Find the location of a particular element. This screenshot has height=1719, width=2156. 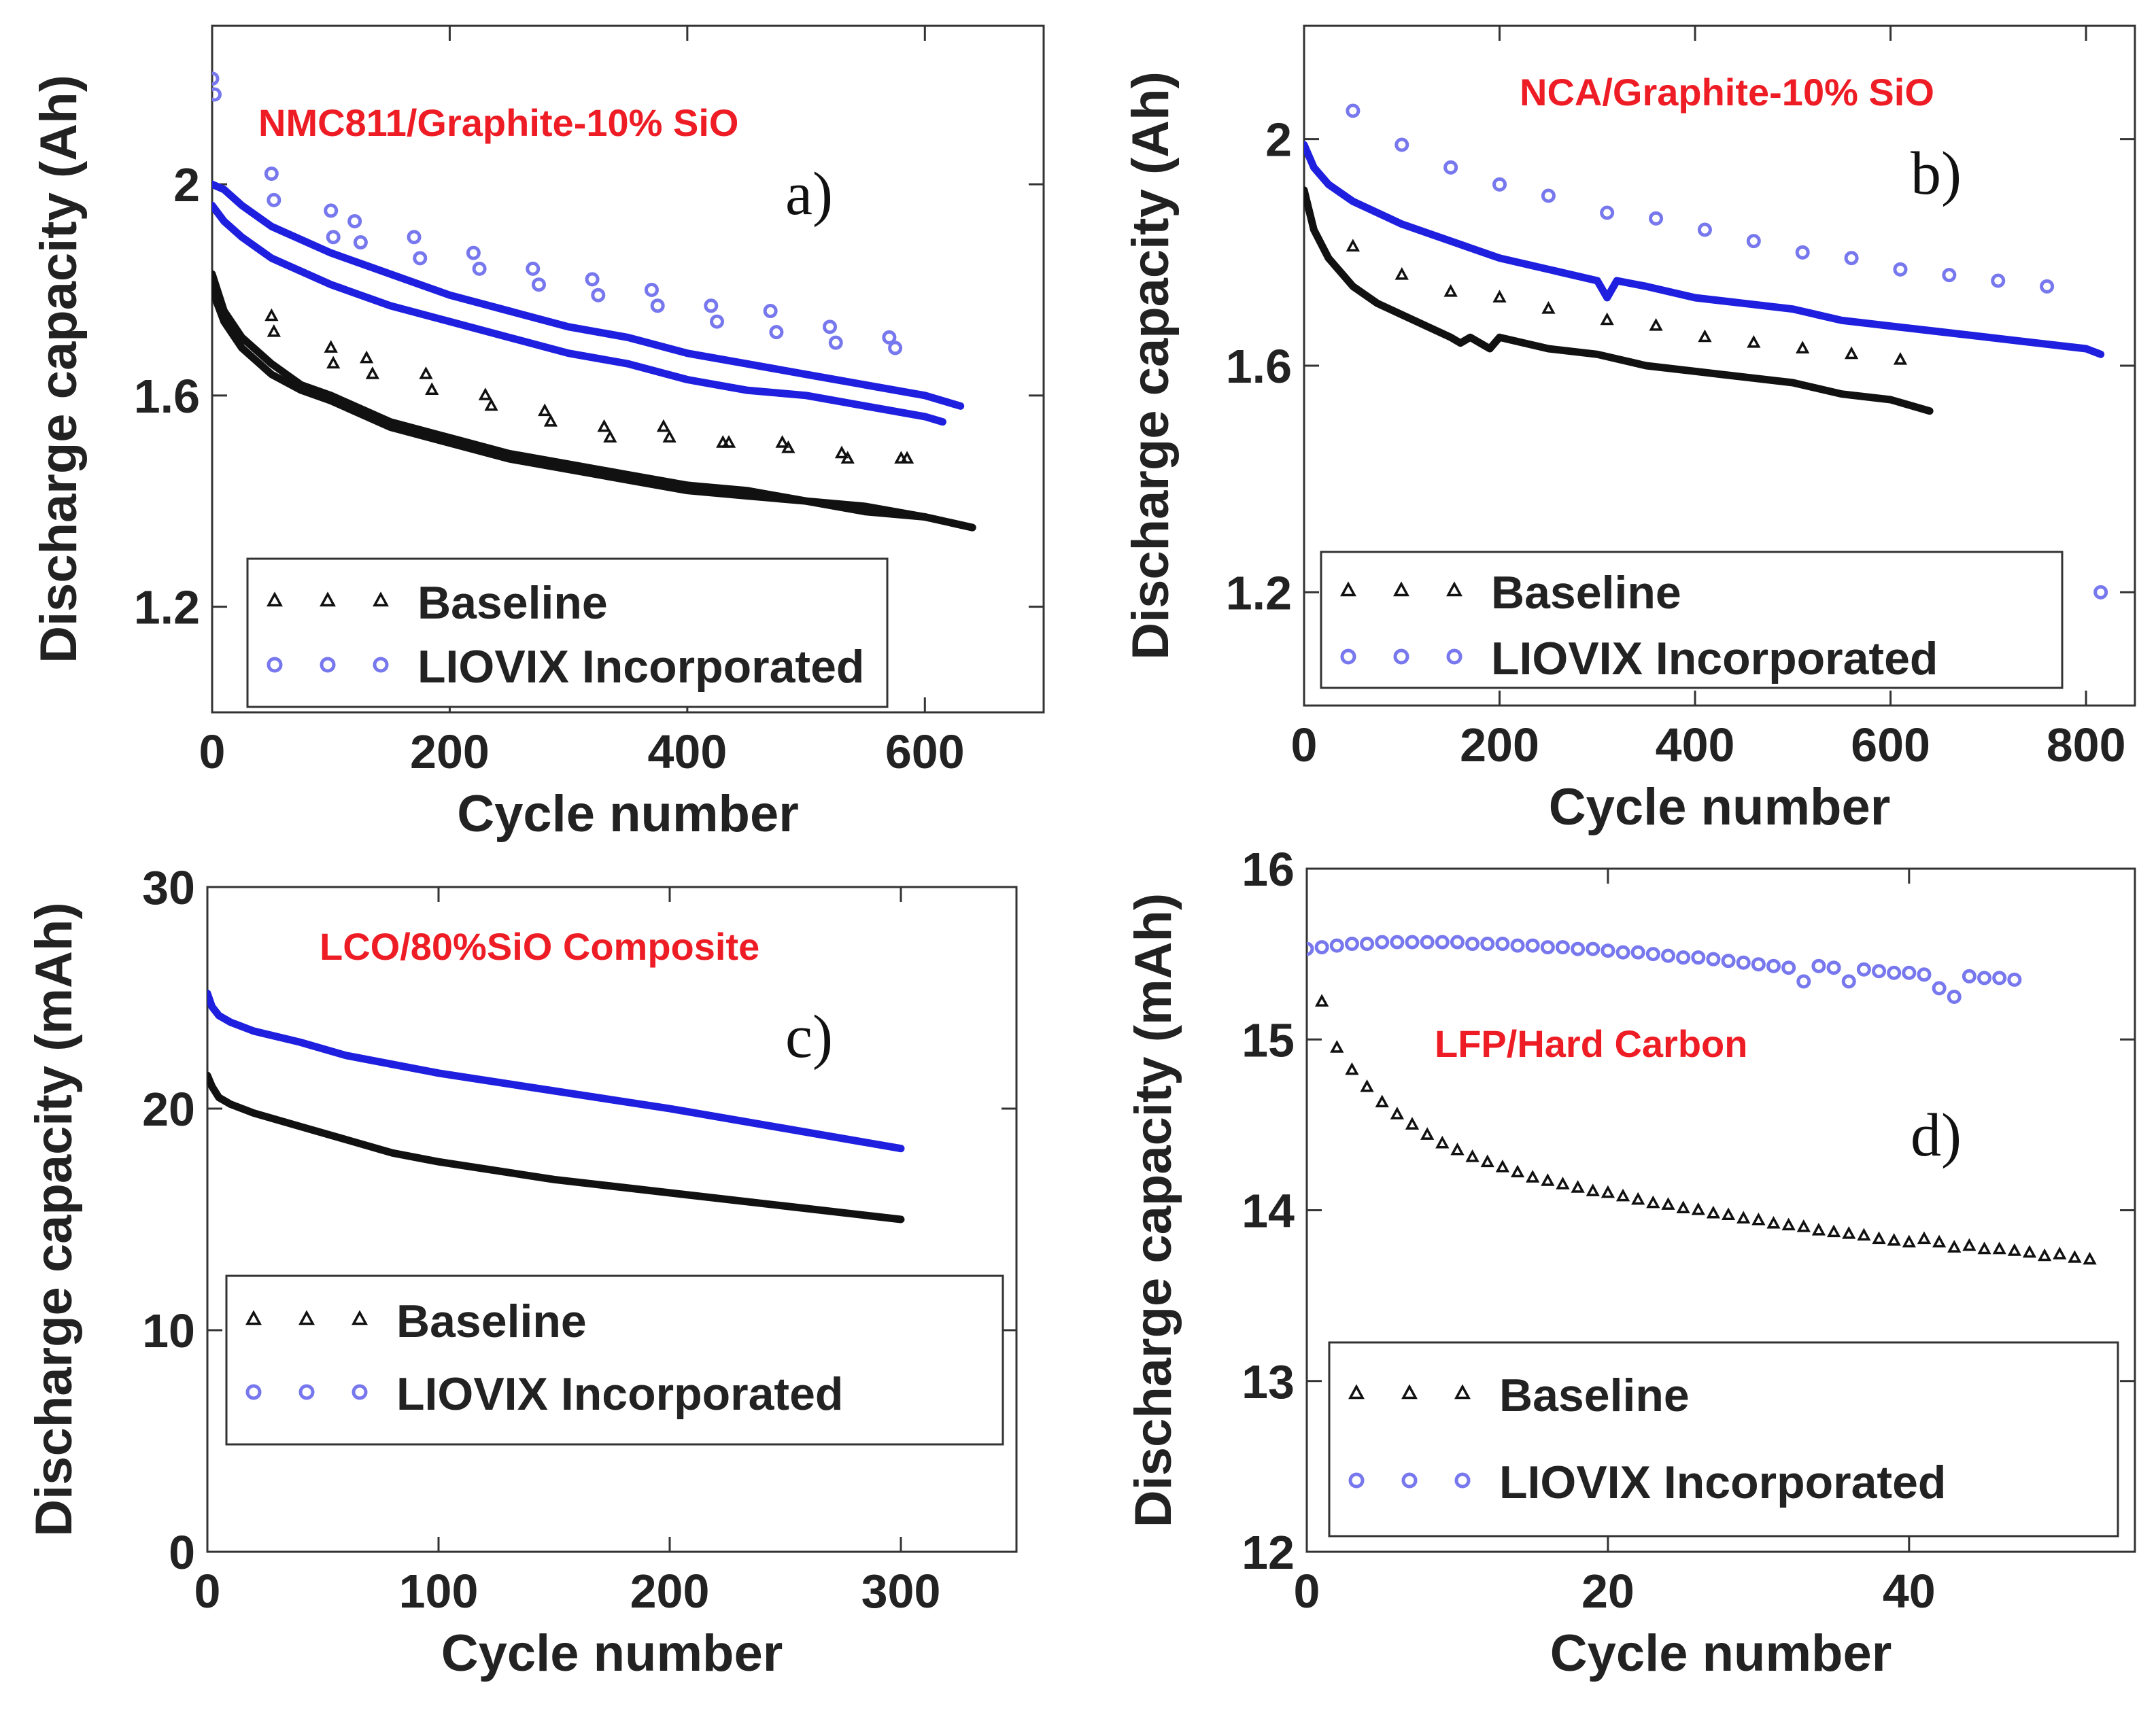

plot-frame is located at coordinates (612, 1219).